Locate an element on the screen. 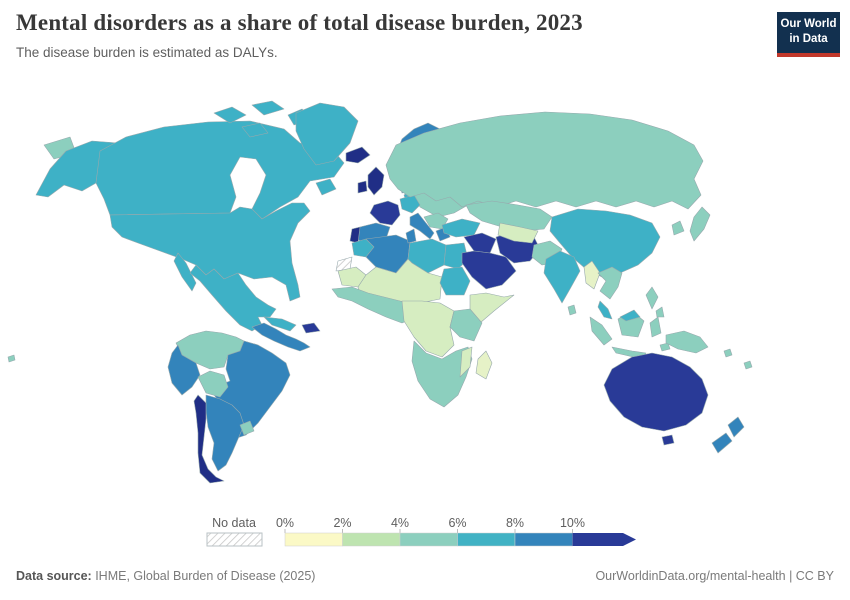 The width and height of the screenshot is (850, 600). country-chile is located at coordinates (209, 439).